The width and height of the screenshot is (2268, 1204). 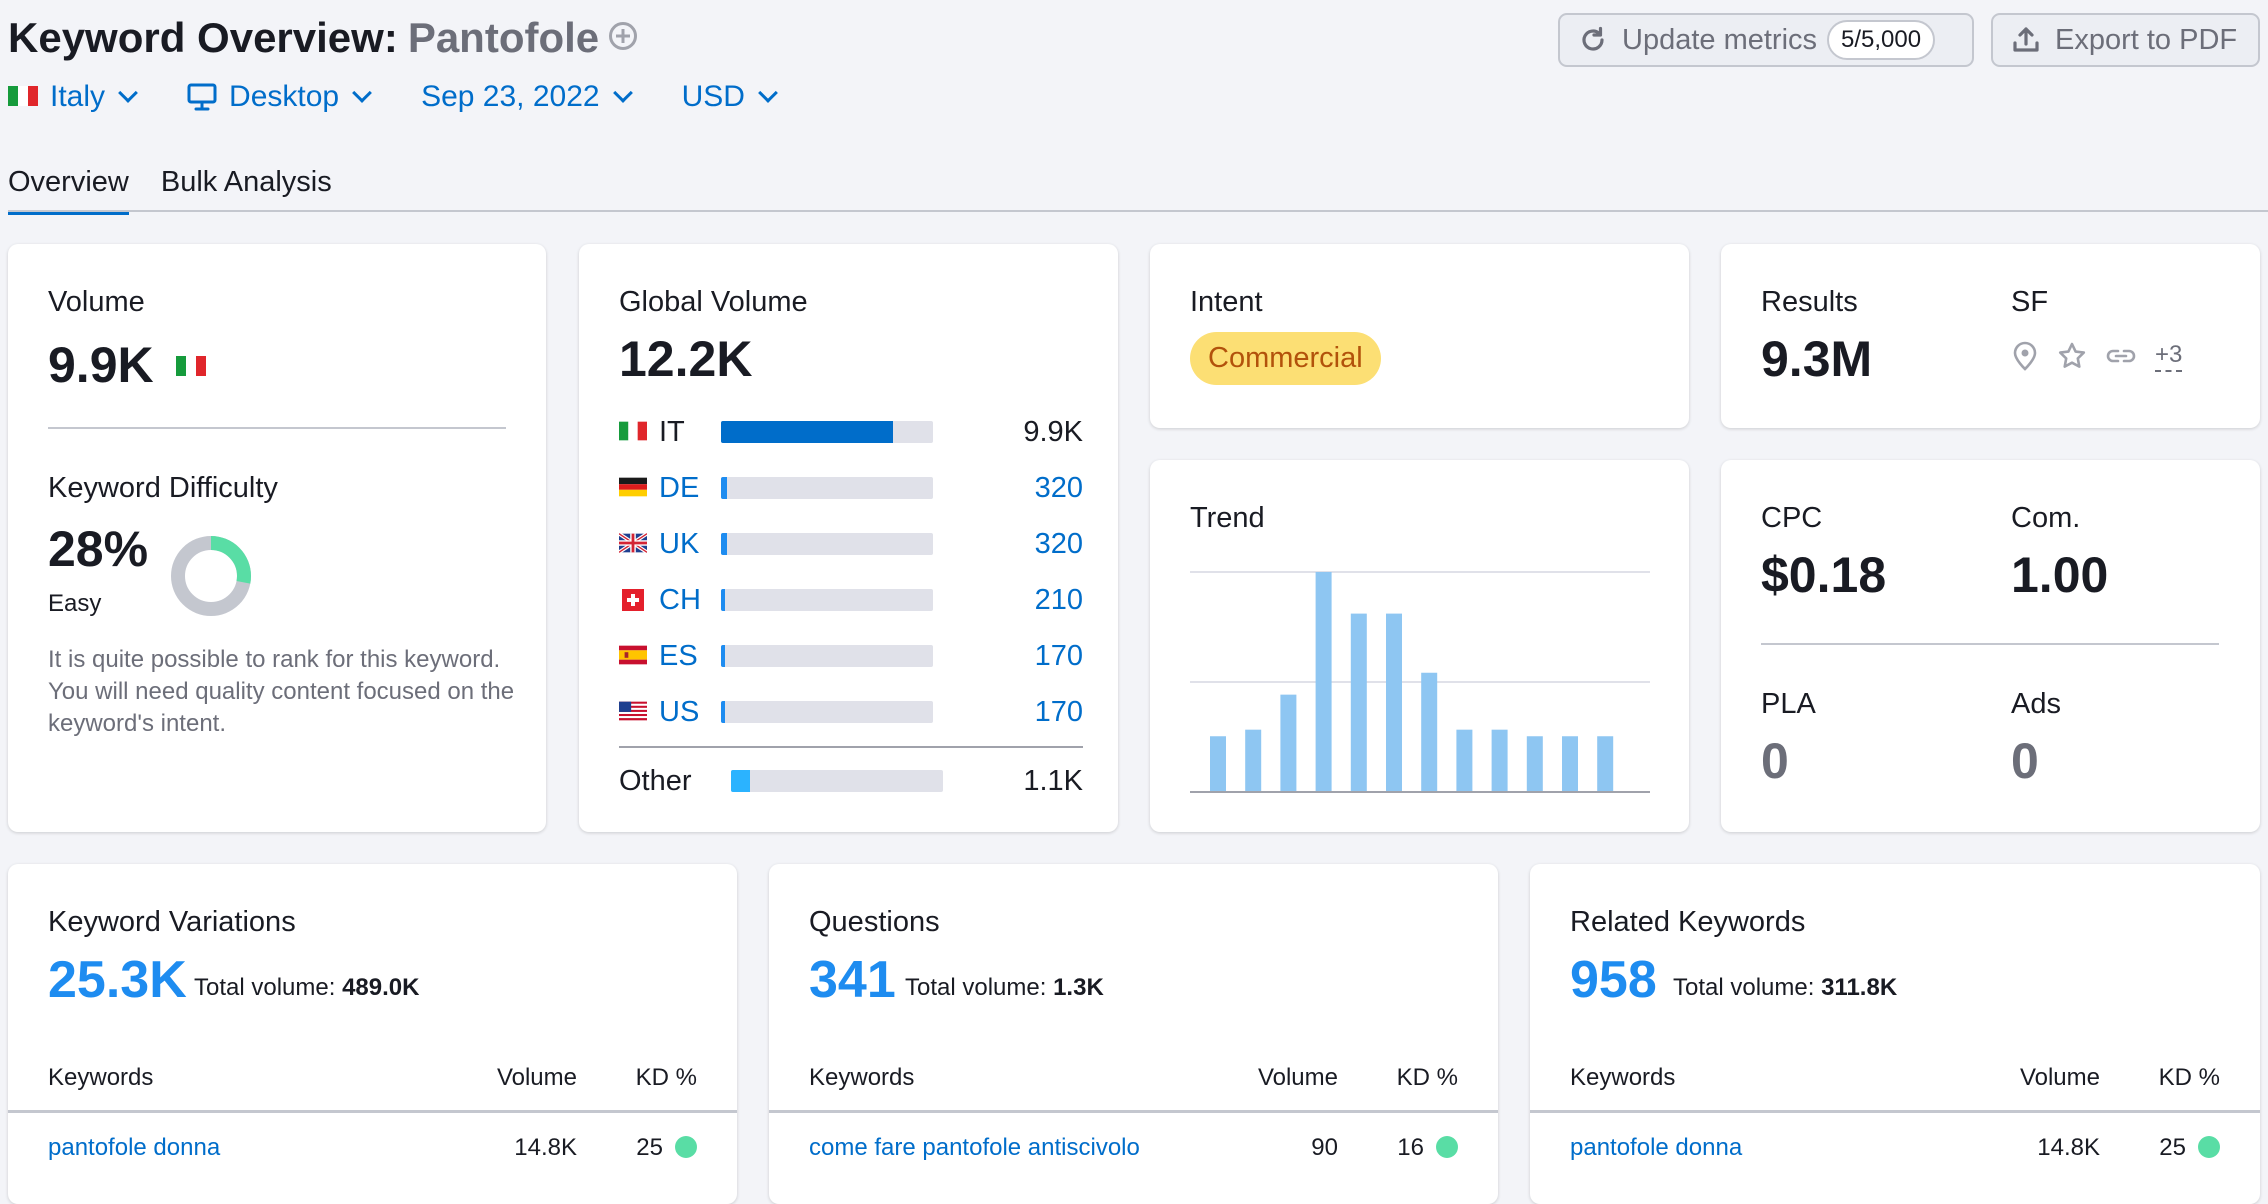 What do you see at coordinates (2146, 39) in the screenshot?
I see `export-pdf-label: Export to PDF` at bounding box center [2146, 39].